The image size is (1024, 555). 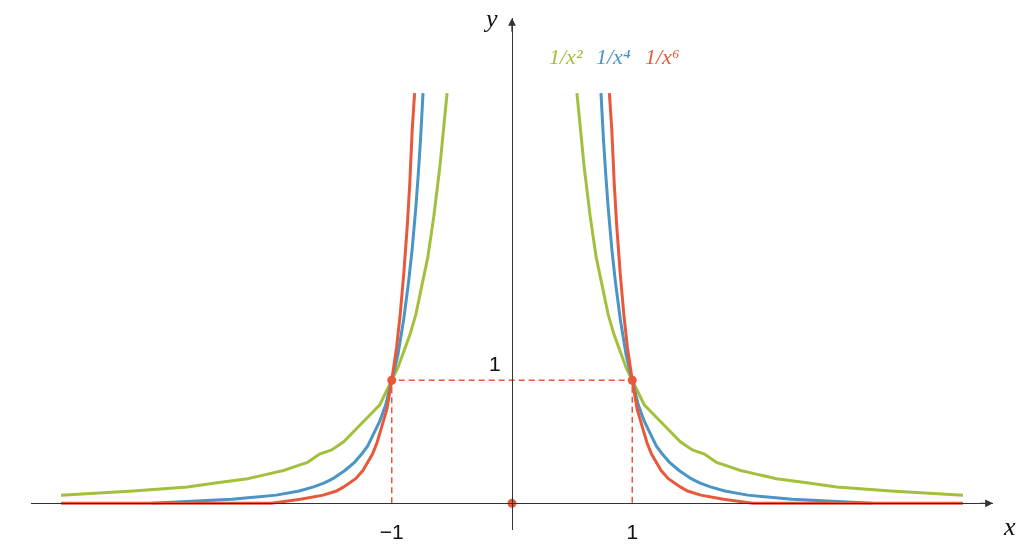 I want to click on series-label: 1/x⁴, so click(x=613, y=56).